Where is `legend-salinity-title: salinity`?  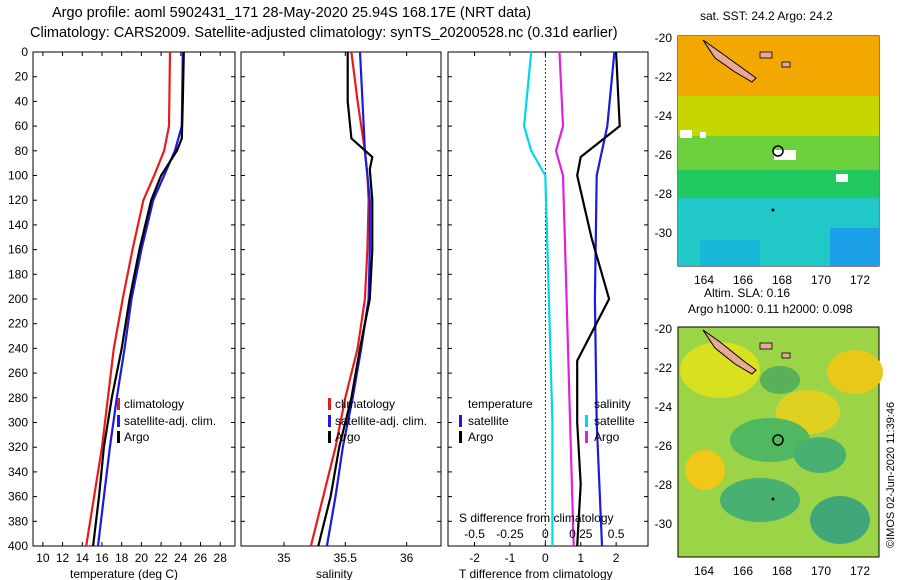
legend-salinity-title: salinity is located at coordinates (612, 404).